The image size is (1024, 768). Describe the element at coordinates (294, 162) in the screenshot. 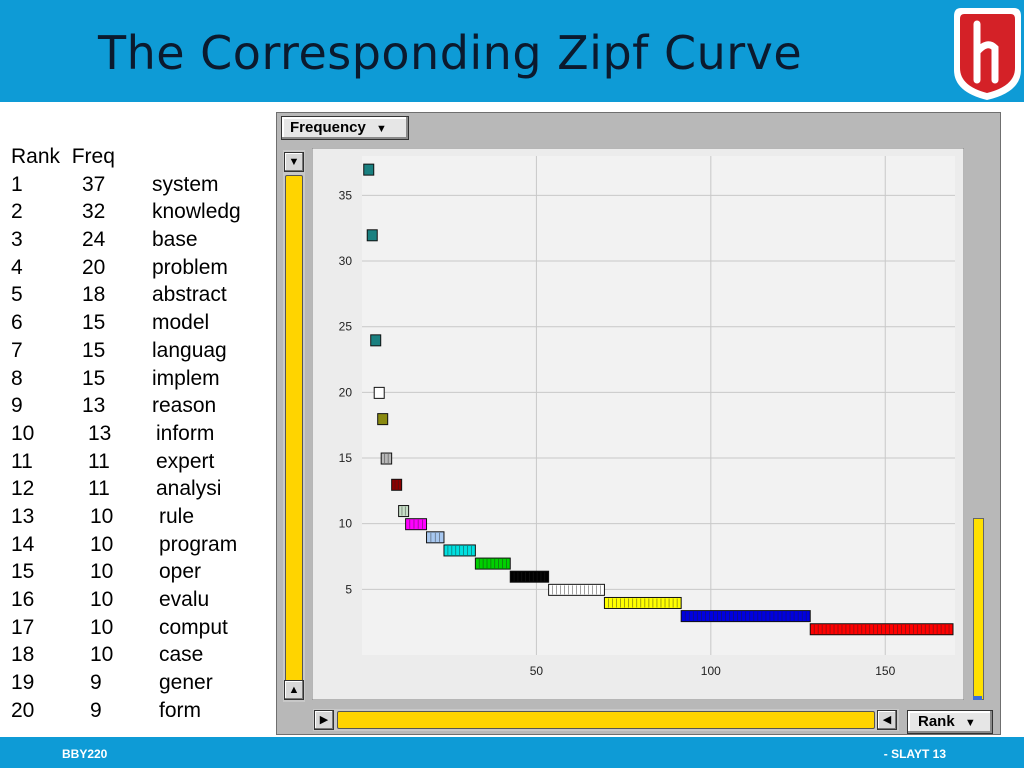

I see `scroll-up-arrow-icon: ▼` at that location.